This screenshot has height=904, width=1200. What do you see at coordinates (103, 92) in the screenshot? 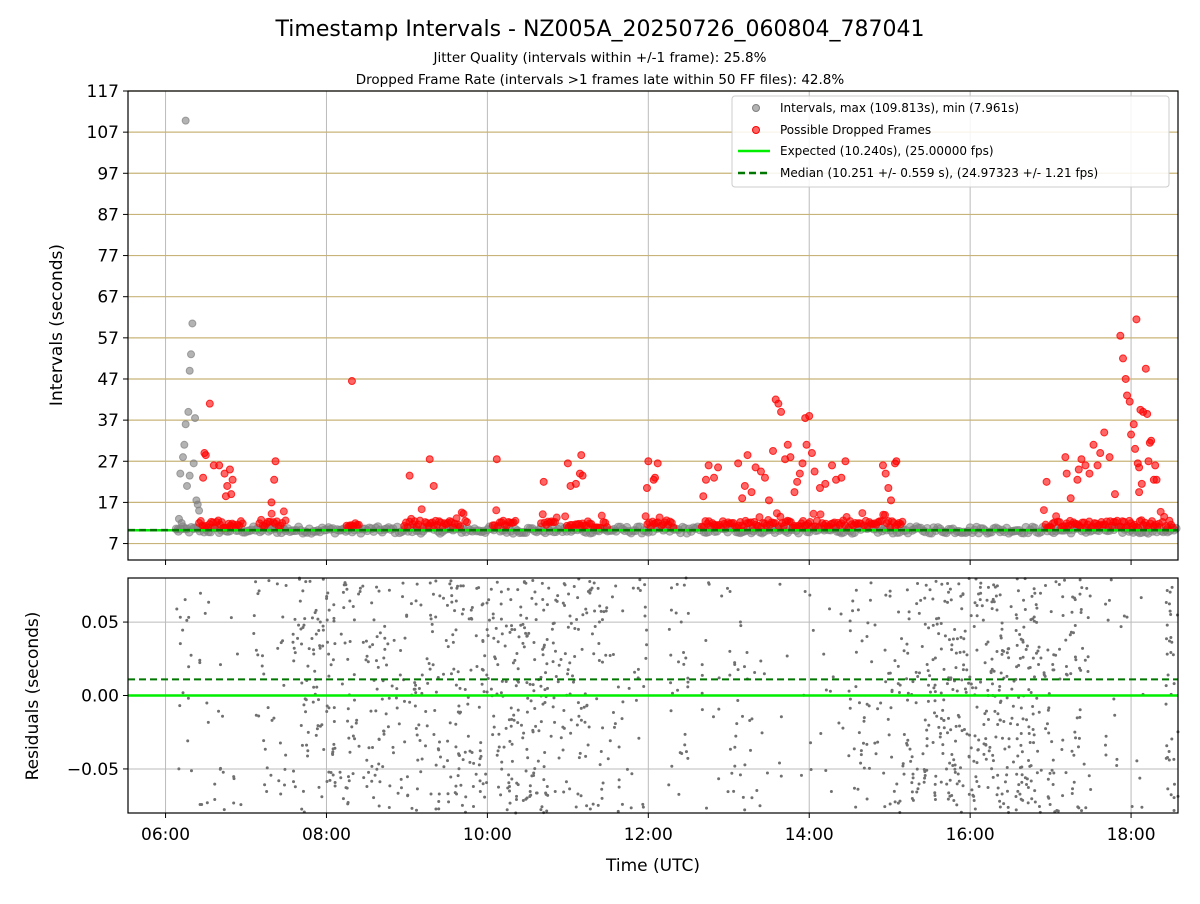
I see `top-plot-y-tick-label: 117` at bounding box center [103, 92].